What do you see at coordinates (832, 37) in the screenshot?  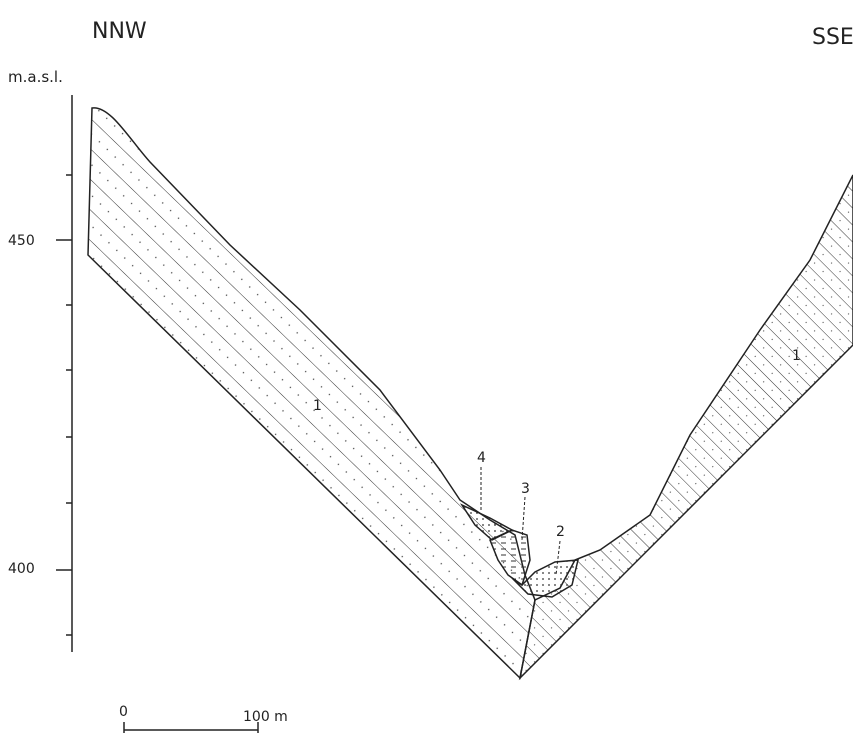 I see `direction-right: SSE` at bounding box center [832, 37].